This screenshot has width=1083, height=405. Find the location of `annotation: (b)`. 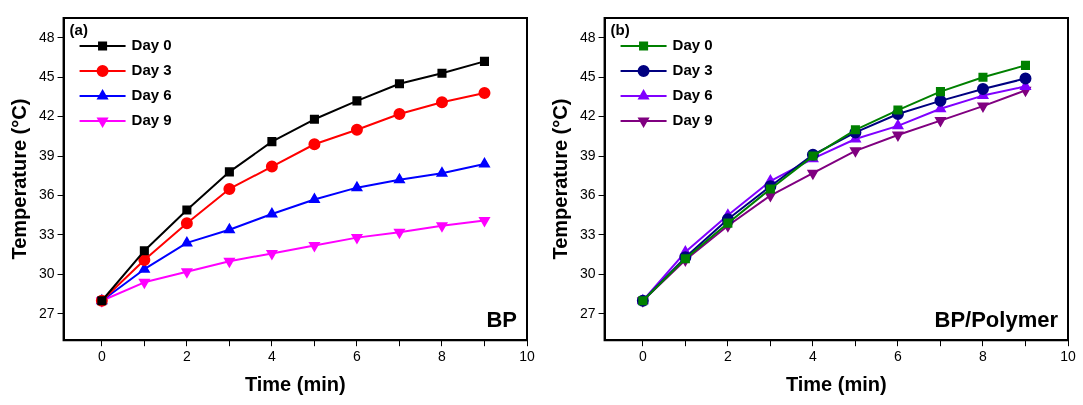

annotation: (b) is located at coordinates (620, 29).